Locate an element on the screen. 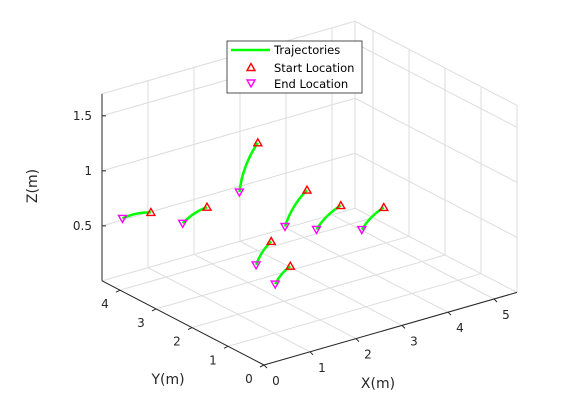  legend: Trajectories Start Location End Location is located at coordinates (294, 67).